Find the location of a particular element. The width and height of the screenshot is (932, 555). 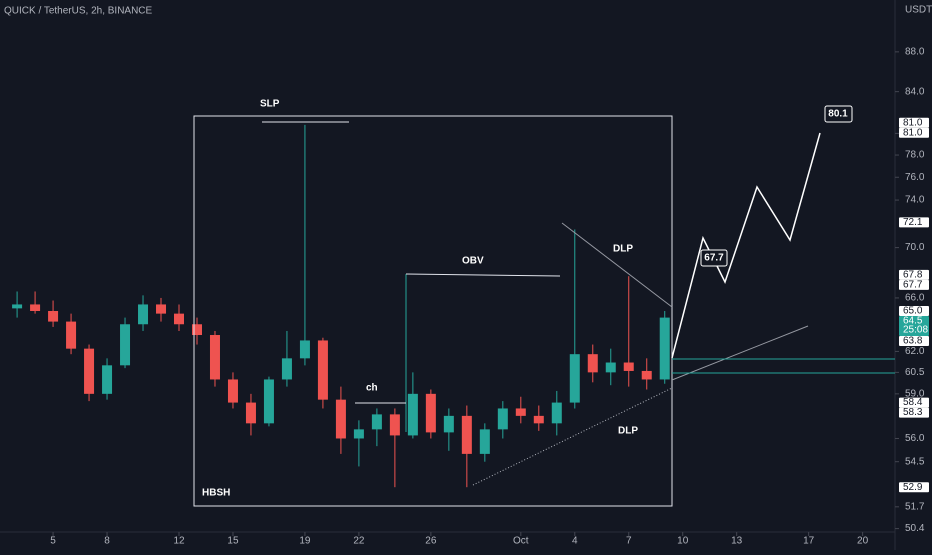

price-tag-label: 58.4 is located at coordinates (913, 402).